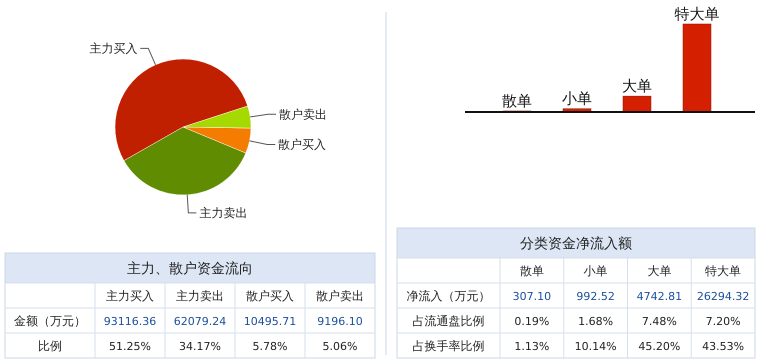  Describe the element at coordinates (577, 99) in the screenshot. I see `category-label: 小单` at that location.